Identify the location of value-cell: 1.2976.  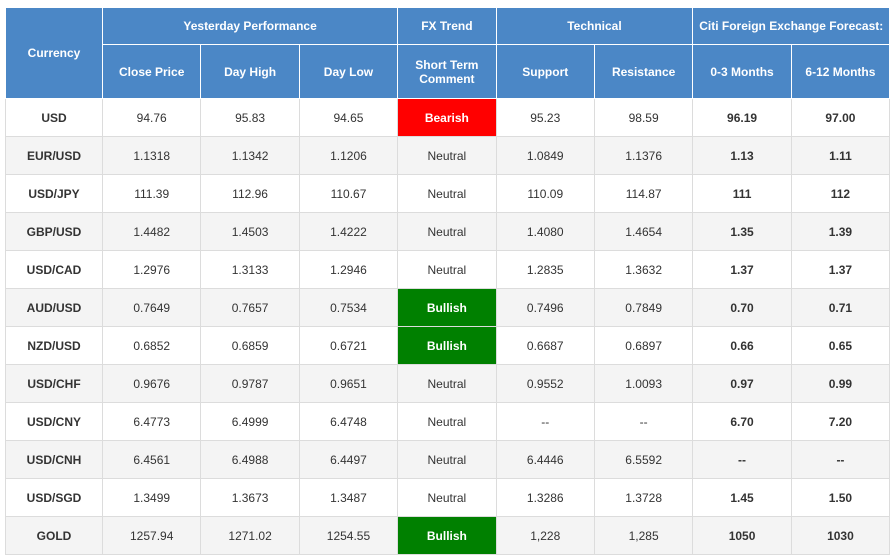
(151, 269).